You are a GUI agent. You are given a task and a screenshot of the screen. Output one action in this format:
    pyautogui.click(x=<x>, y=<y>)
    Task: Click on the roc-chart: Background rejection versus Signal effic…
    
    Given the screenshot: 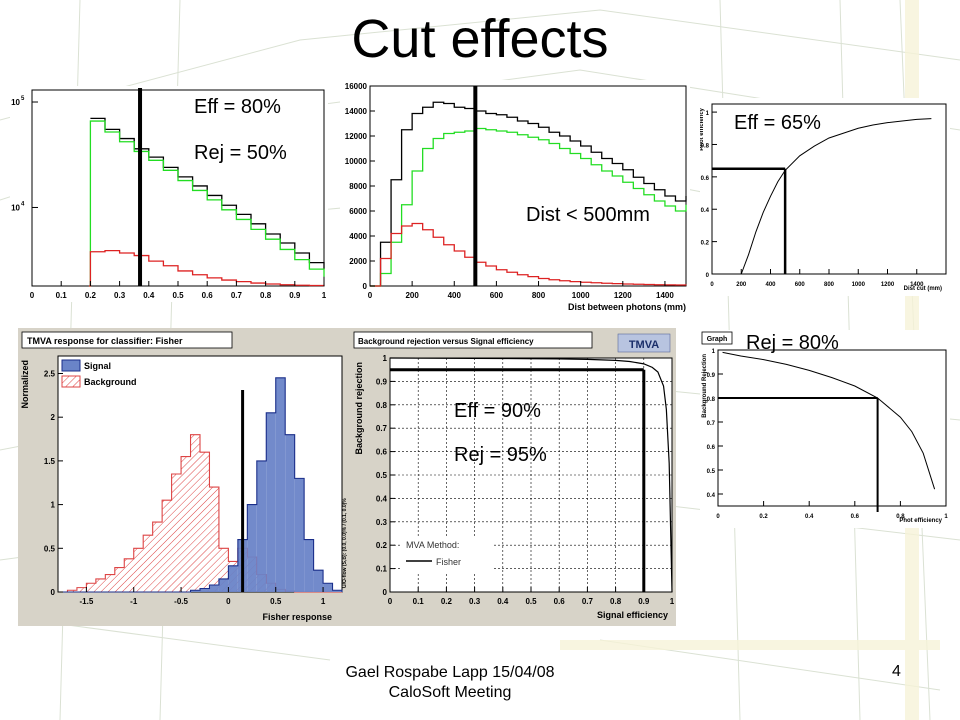 What is the action you would take?
    pyautogui.click(x=514, y=475)
    